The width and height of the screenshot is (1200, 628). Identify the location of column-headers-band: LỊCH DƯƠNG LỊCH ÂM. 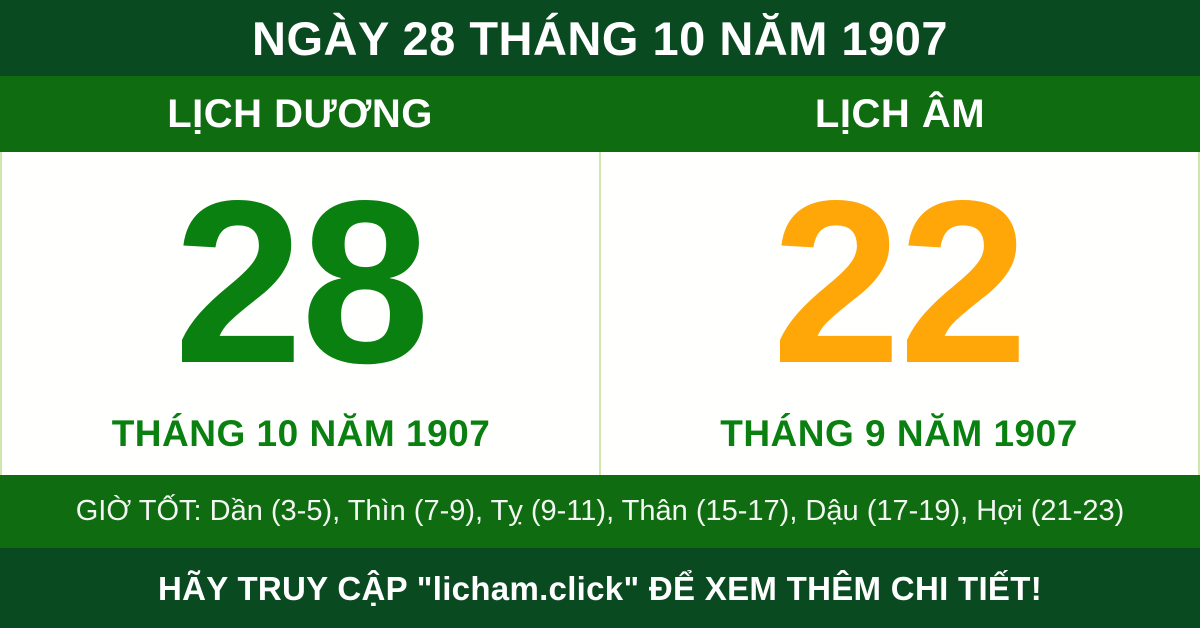
(600, 114).